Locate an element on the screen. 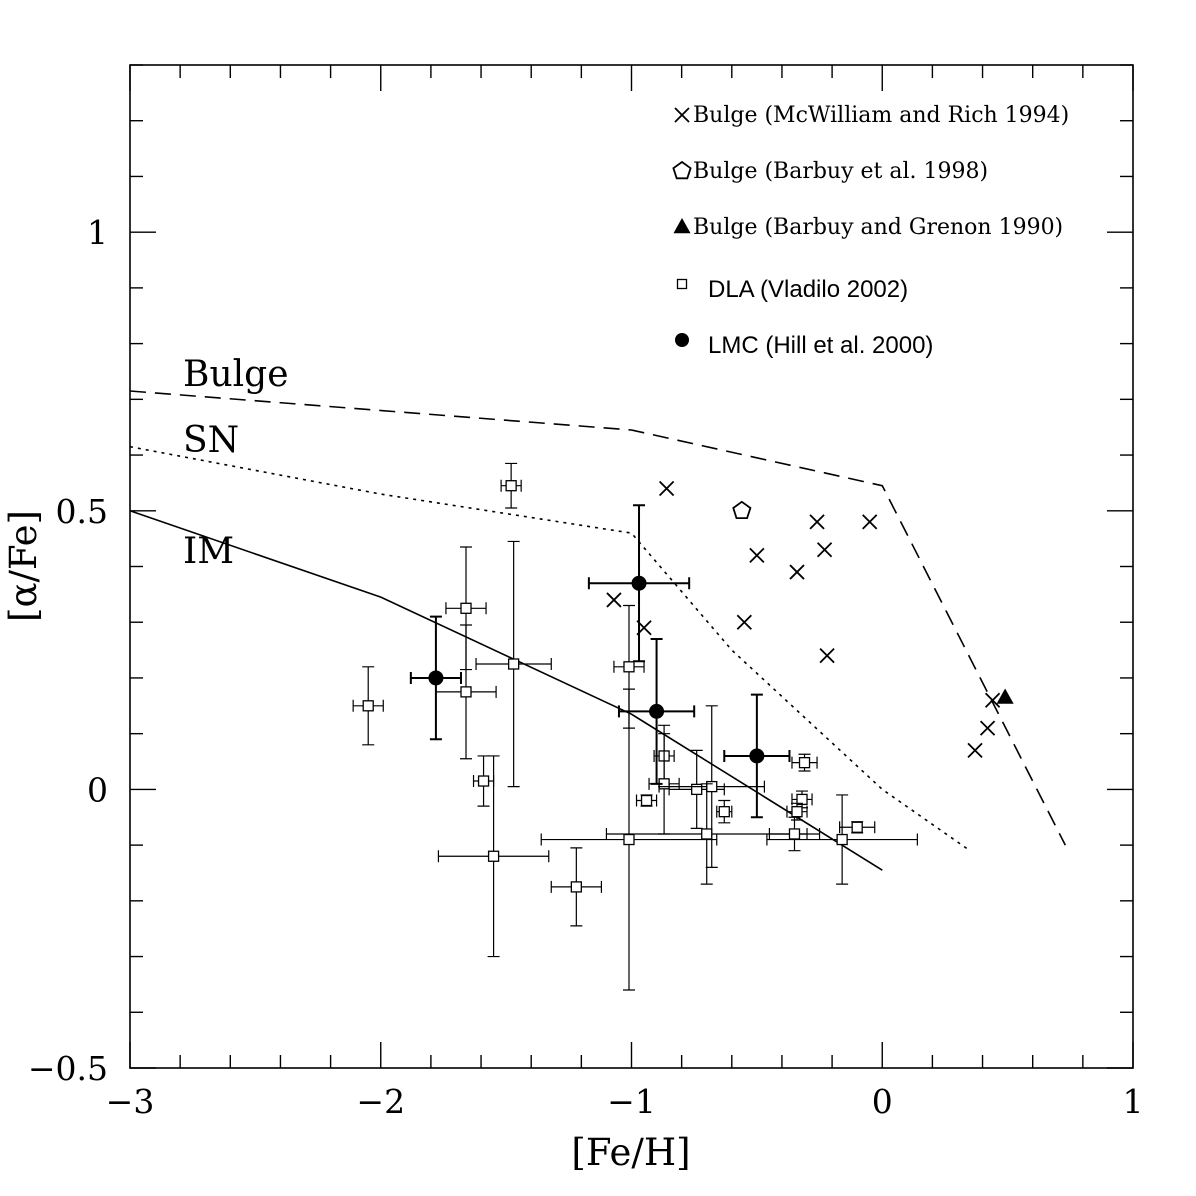 The height and width of the screenshot is (1196, 1196). x-tick-label: −3 is located at coordinates (130, 1101).